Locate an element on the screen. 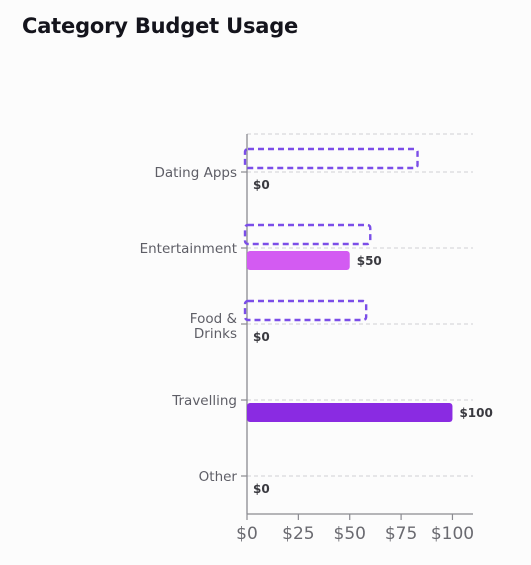 The image size is (531, 565). category-label: Other is located at coordinates (218, 477).